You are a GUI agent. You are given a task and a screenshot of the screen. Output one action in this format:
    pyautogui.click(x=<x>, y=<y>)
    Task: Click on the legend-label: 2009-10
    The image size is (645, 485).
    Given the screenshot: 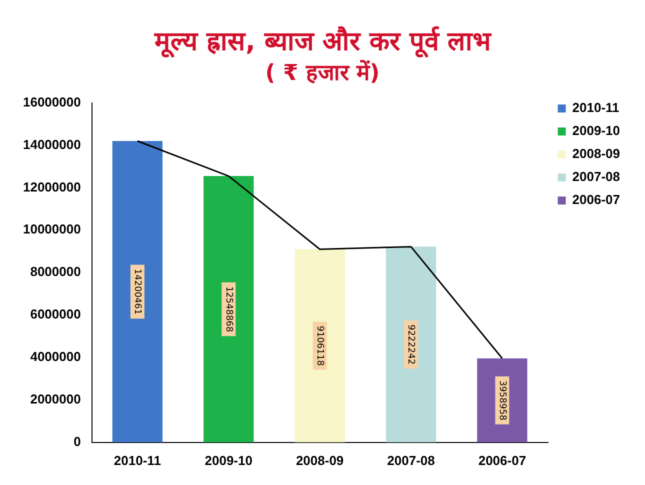 What is the action you would take?
    pyautogui.click(x=596, y=130)
    